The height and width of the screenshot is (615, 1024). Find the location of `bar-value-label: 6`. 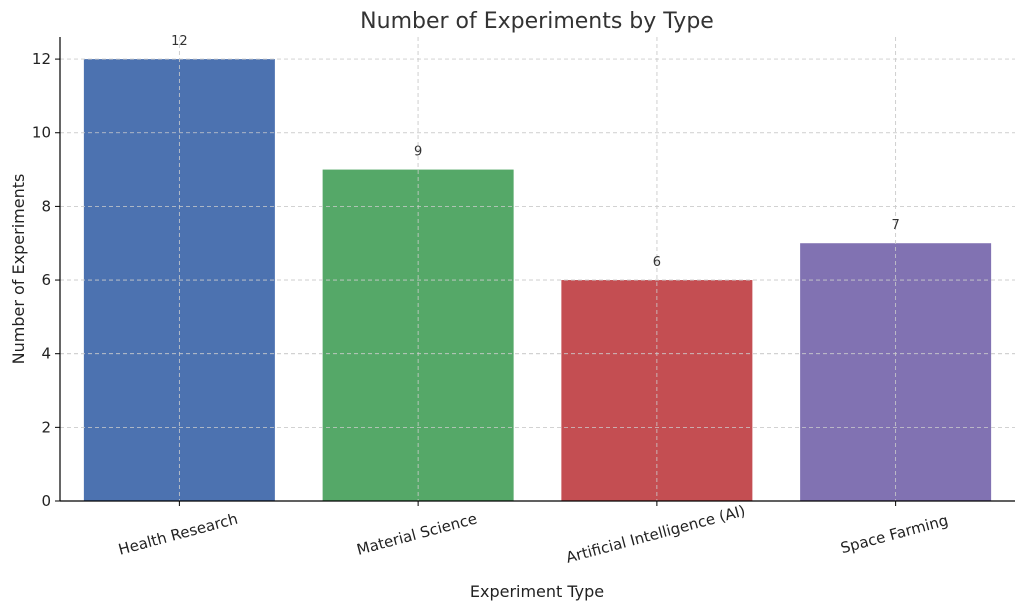

bar-value-label: 6 is located at coordinates (657, 262).